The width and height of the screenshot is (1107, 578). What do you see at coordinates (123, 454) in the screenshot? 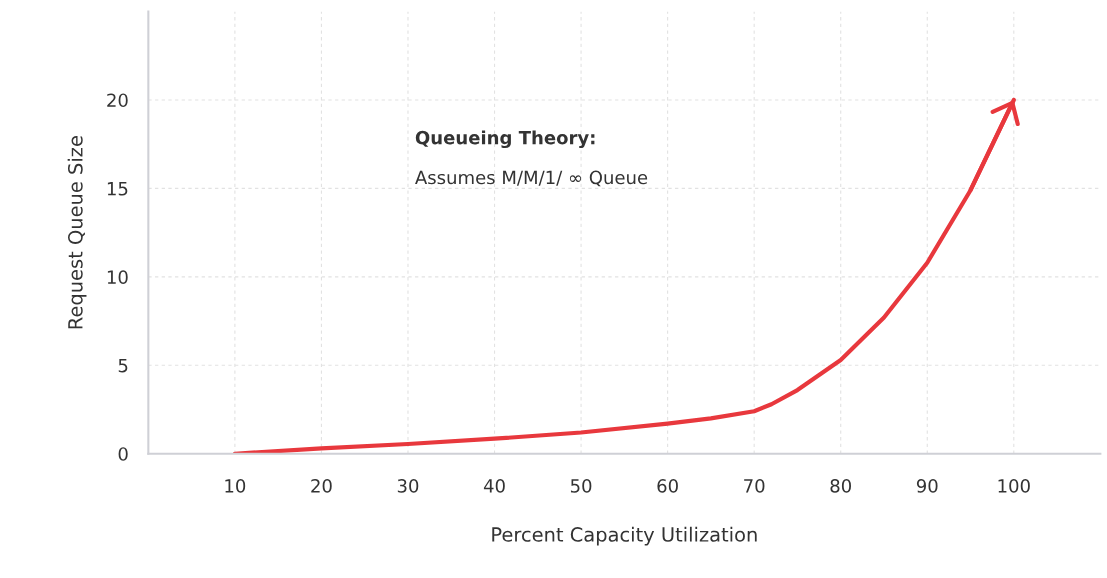
I see `y-tick-label: 0` at bounding box center [123, 454].